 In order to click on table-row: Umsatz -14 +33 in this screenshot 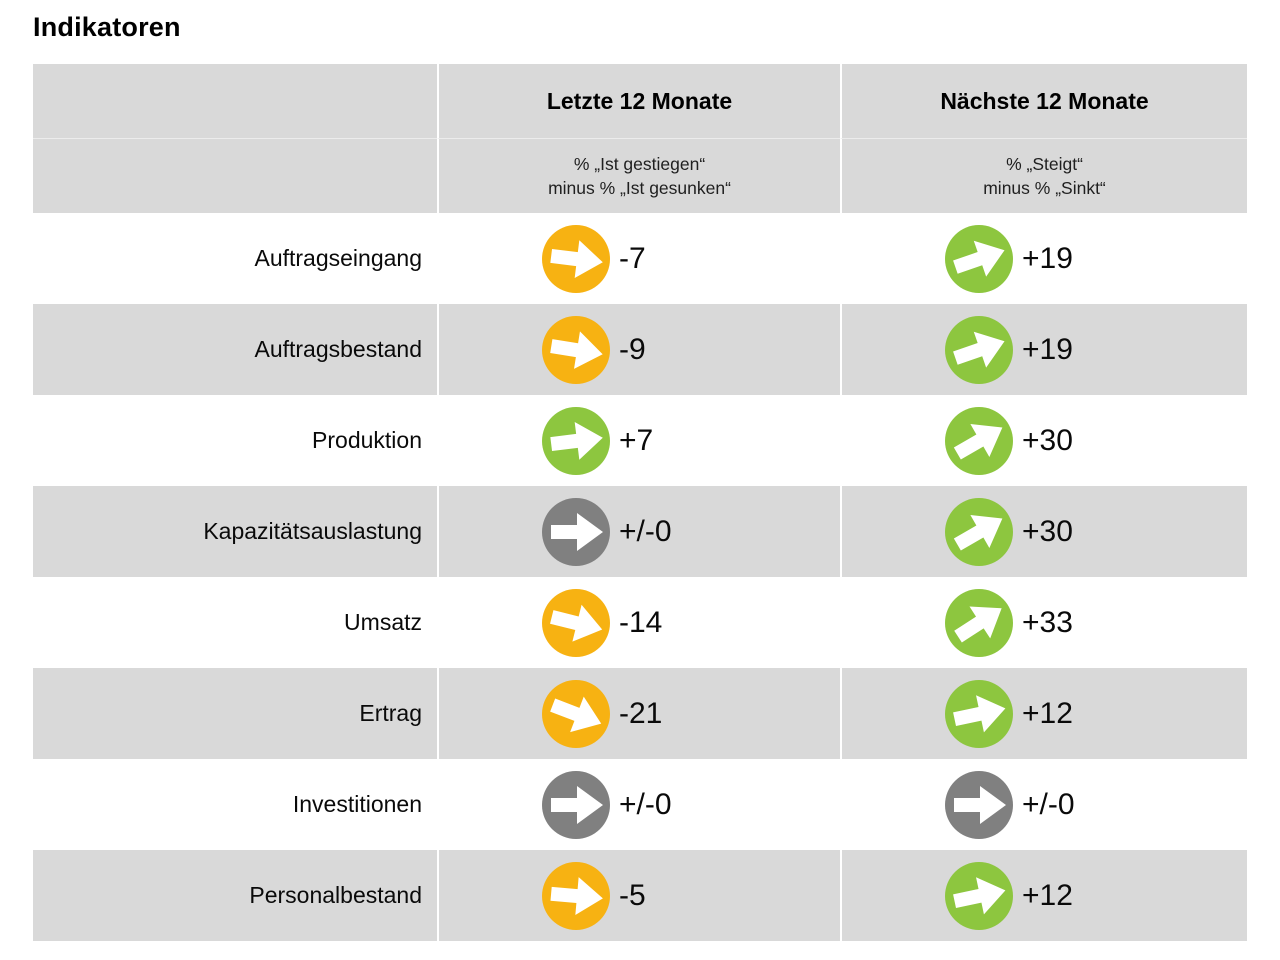, I will do `click(640, 622)`.